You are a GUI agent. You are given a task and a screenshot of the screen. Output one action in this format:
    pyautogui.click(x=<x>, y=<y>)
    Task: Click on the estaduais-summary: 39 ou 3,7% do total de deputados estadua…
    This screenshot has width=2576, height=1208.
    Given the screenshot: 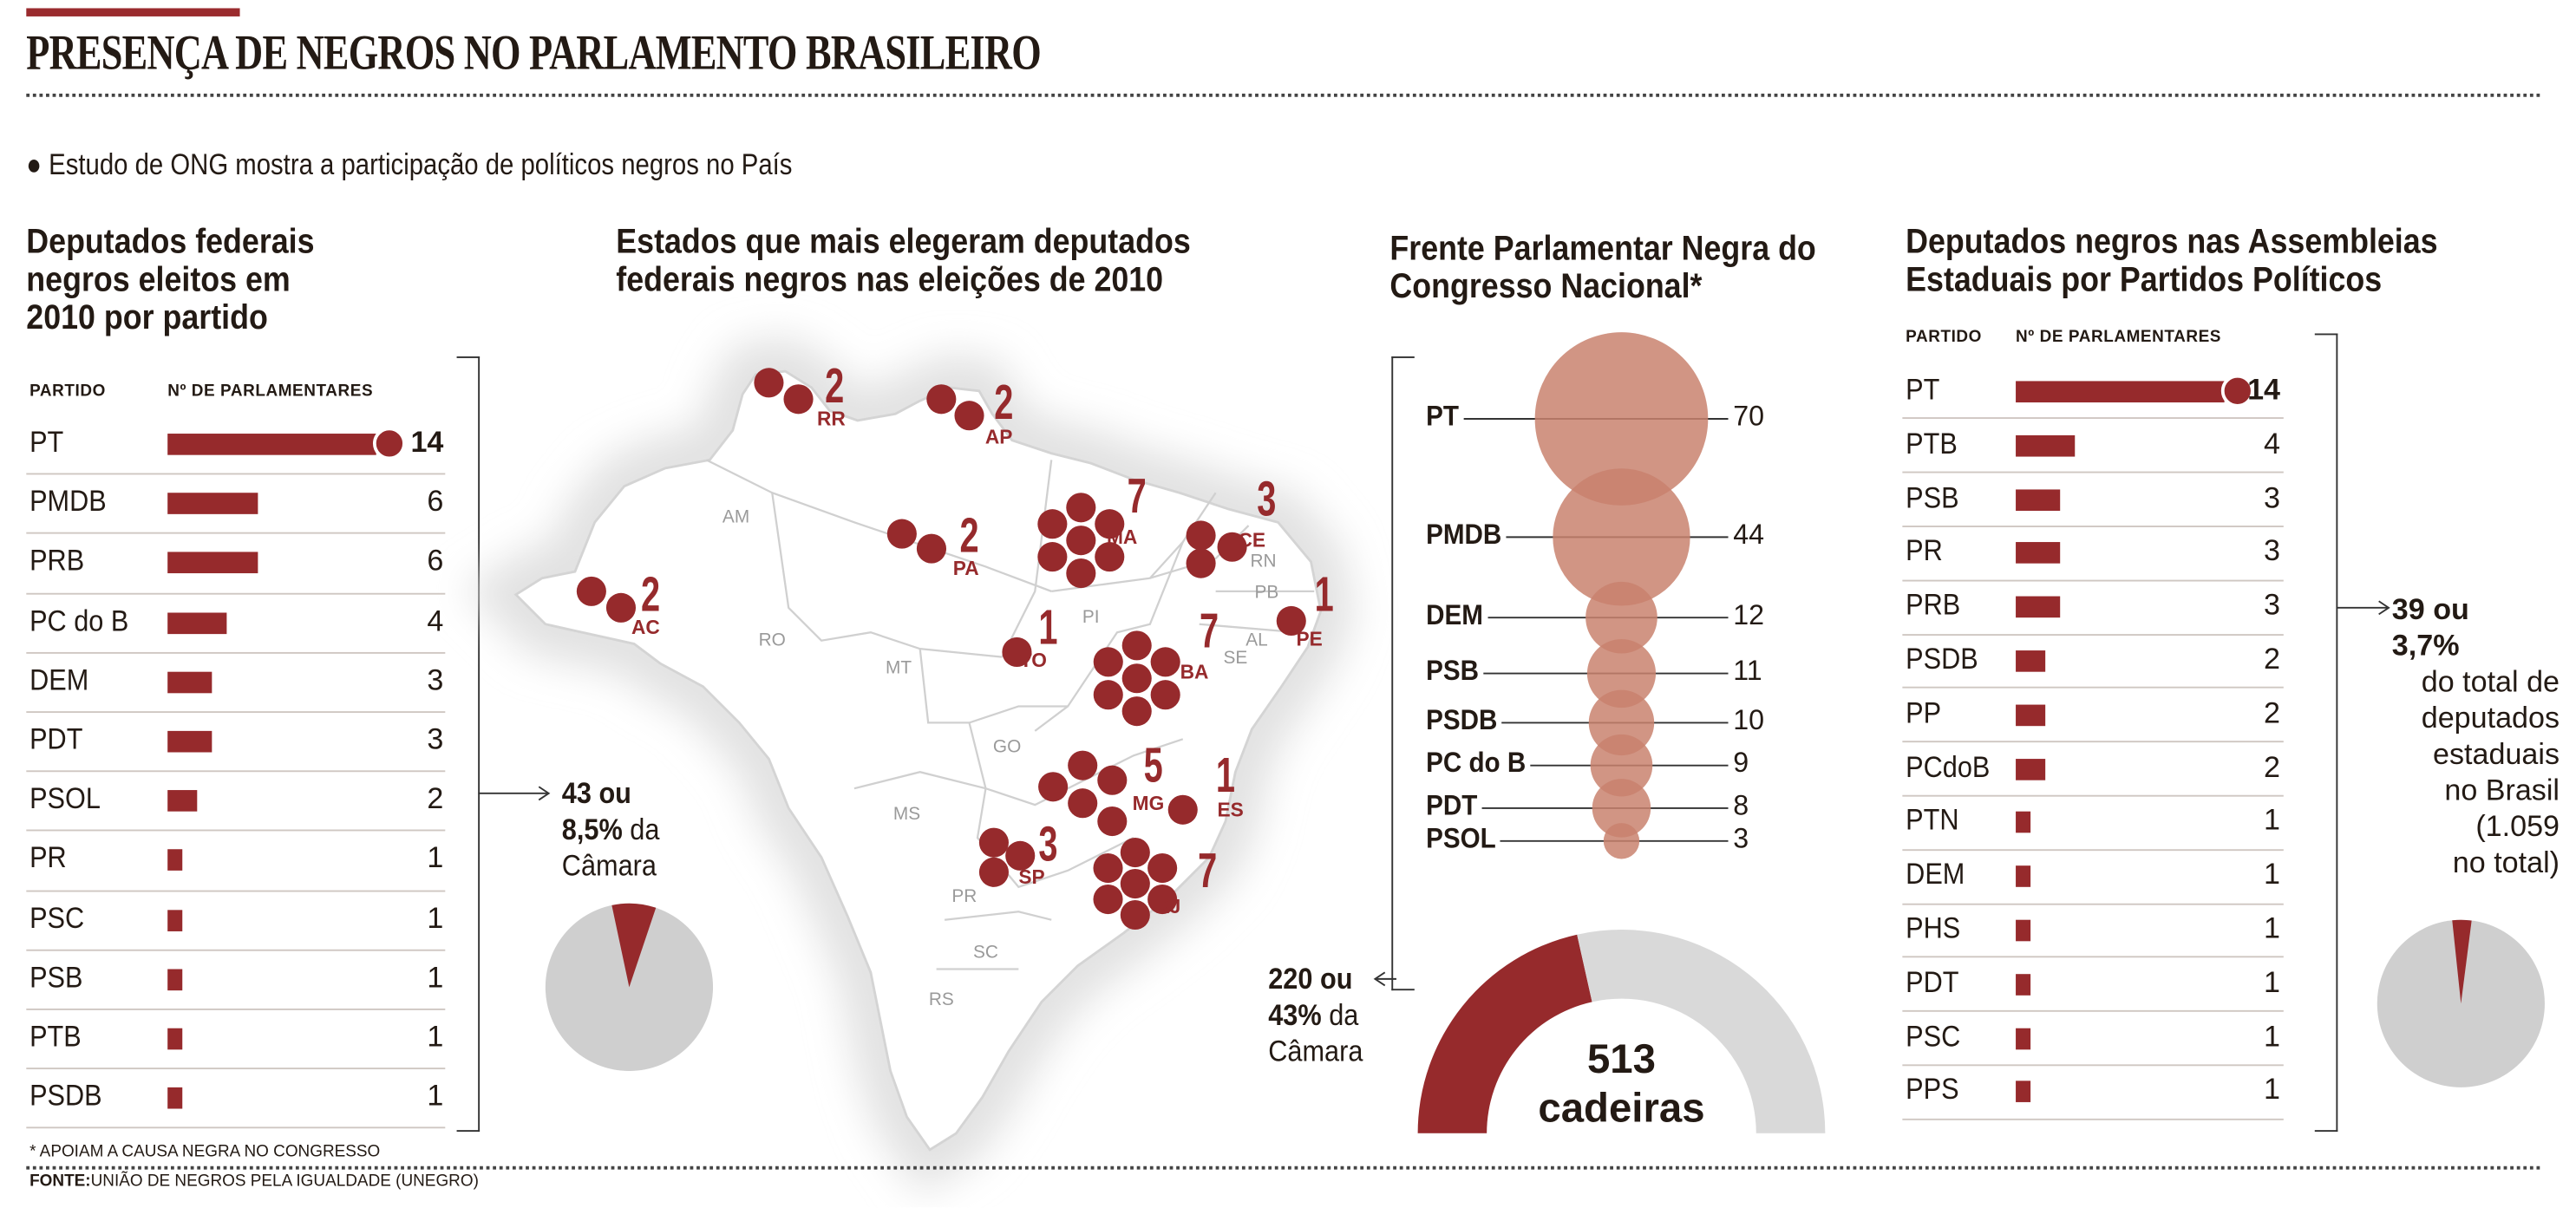 What is the action you would take?
    pyautogui.click(x=2476, y=735)
    